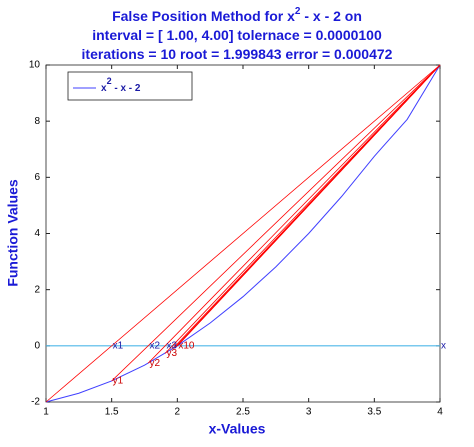  Describe the element at coordinates (13, 233) in the screenshot. I see `y-axis-label: Function Values` at that location.